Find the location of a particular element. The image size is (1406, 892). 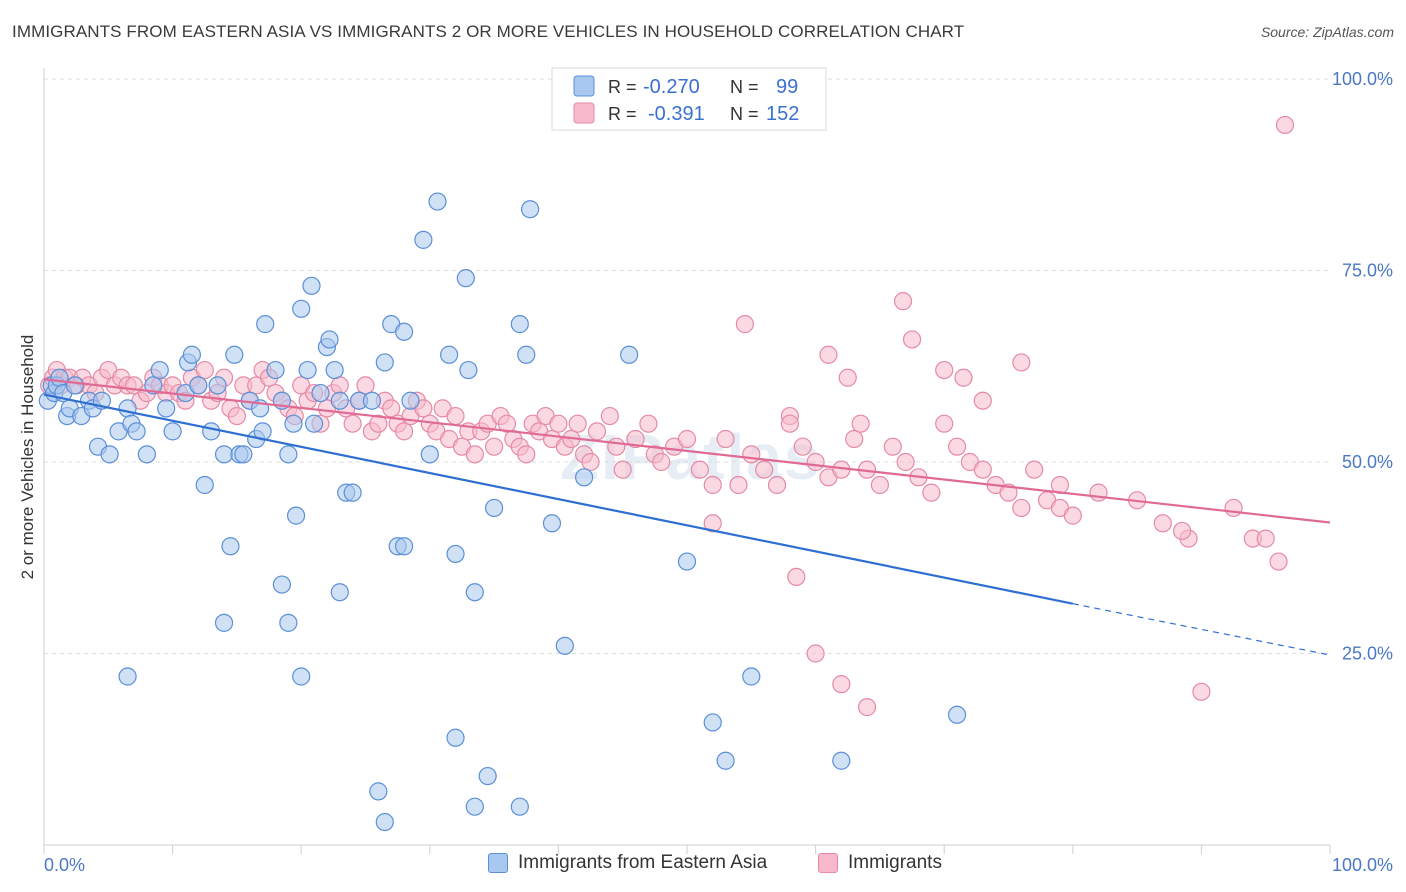

y-tick-labels: 25.0% 50.0% 75.0% 100.0% is located at coordinates (1362, 366).